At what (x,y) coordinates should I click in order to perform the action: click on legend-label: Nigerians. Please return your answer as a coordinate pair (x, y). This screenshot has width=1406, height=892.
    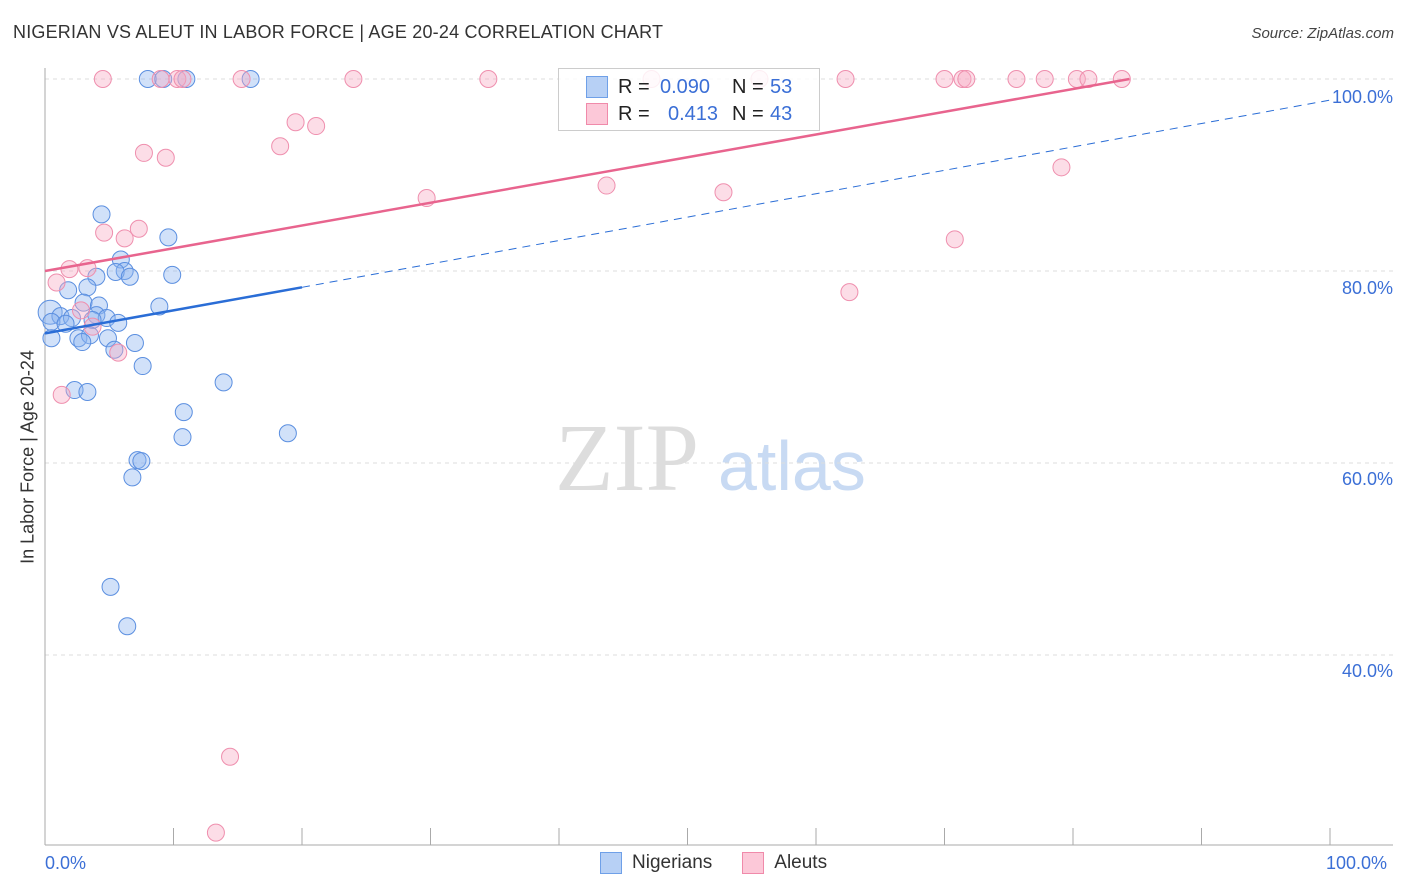
    Looking at the image, I should click on (672, 862).